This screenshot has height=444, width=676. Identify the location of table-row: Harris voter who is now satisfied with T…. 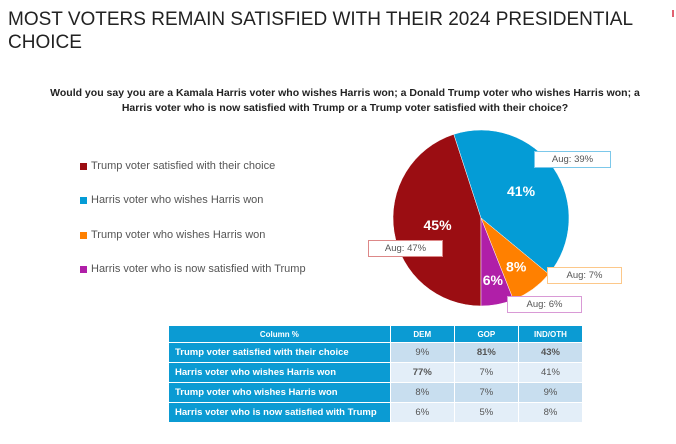
(376, 412).